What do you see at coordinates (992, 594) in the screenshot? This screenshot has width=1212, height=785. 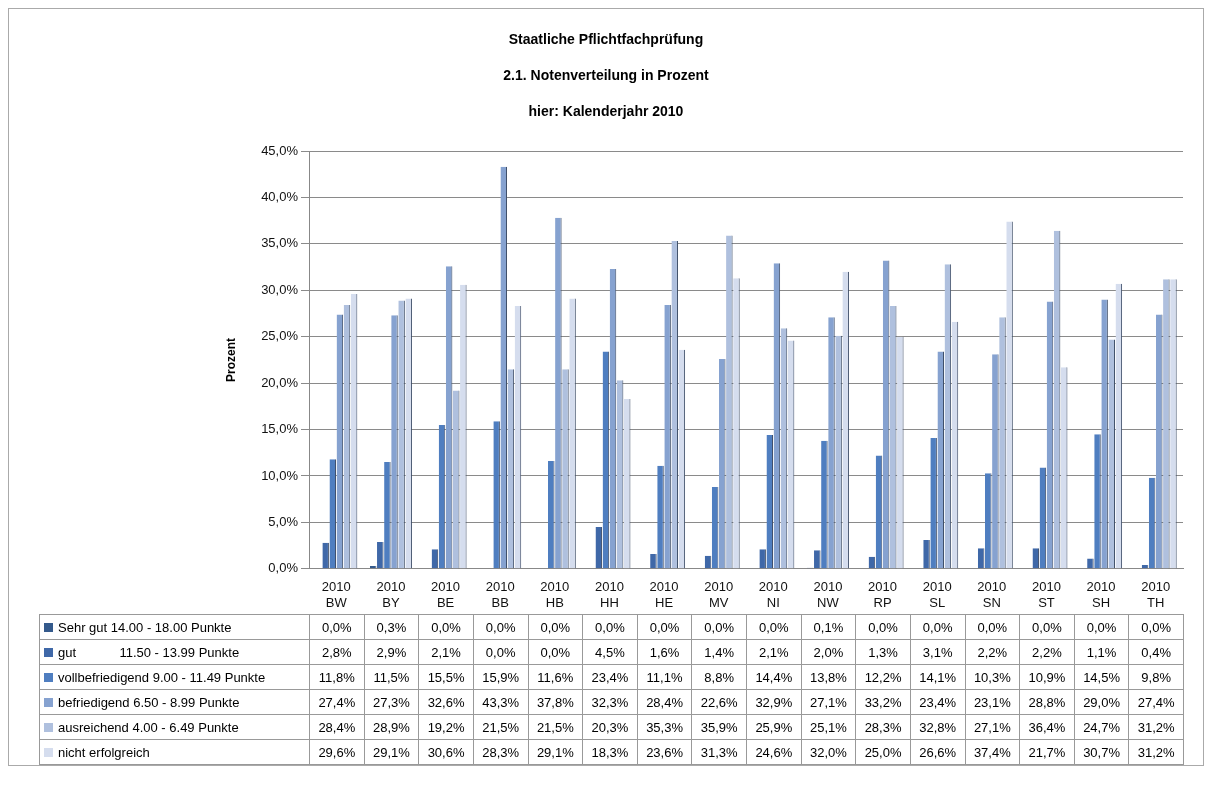 I see `x-tick-label: 2010 SN` at bounding box center [992, 594].